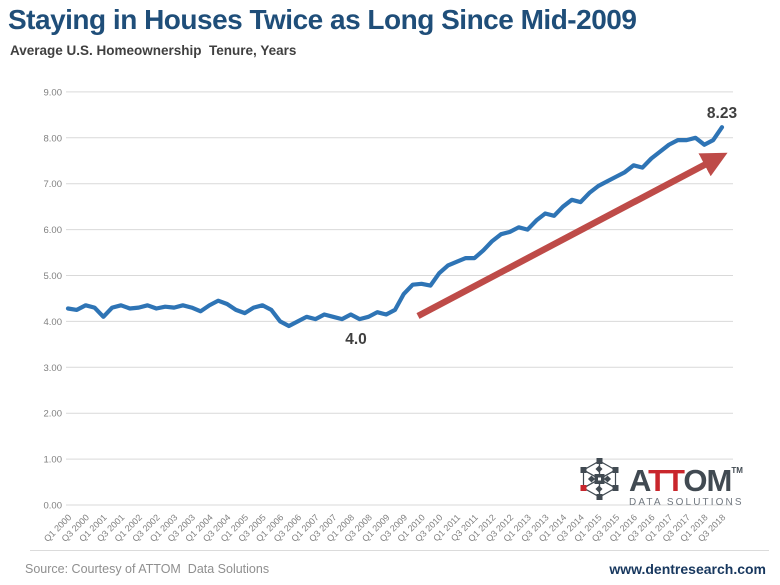 Image resolution: width=780 pixels, height=585 pixels. Describe the element at coordinates (53, 414) in the screenshot. I see `y-tick-label: 2.00` at that location.